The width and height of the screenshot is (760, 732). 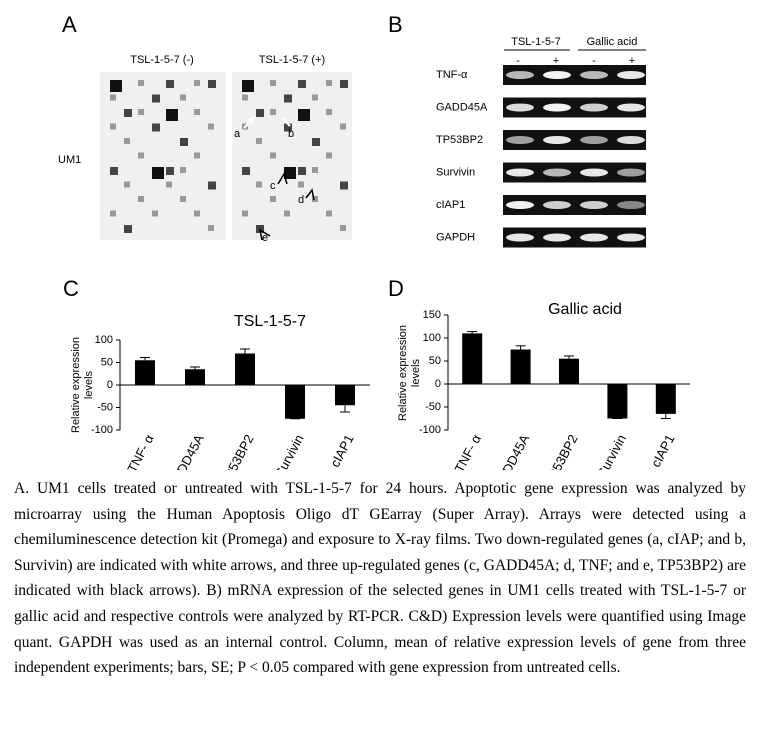 What do you see at coordinates (237, 134) in the screenshot?
I see `arrow-label: a` at bounding box center [237, 134].